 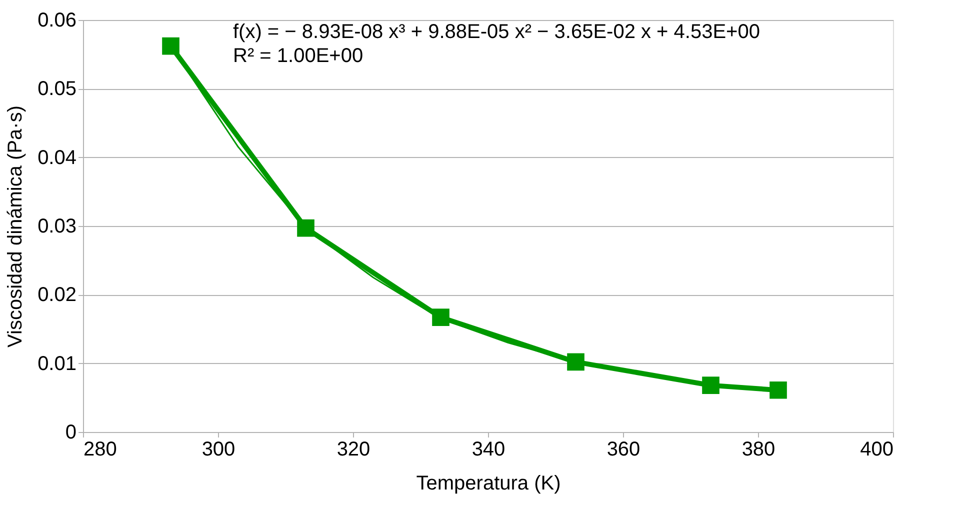 What do you see at coordinates (100, 449) in the screenshot?
I see `x-tick-label: 280` at bounding box center [100, 449].